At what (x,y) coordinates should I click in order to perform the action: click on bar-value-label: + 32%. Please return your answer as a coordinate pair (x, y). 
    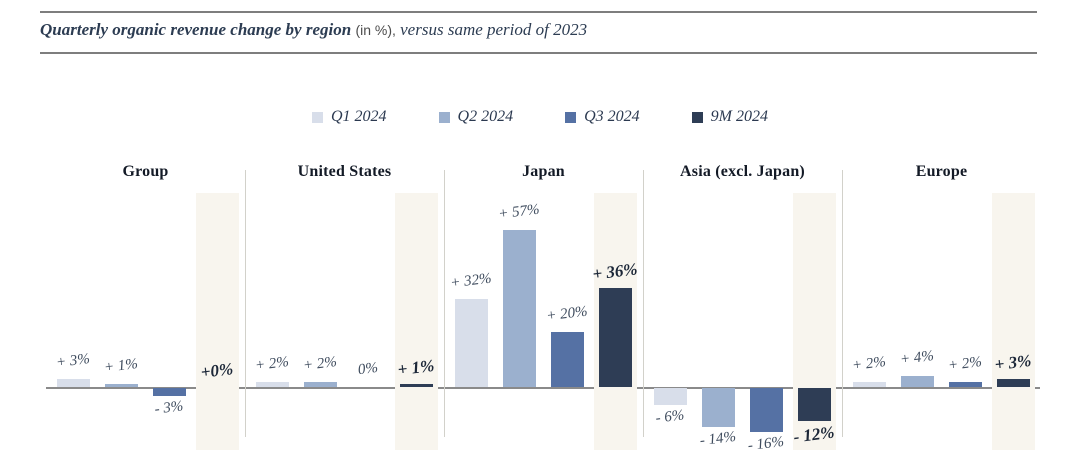
    Looking at the image, I should click on (471, 281).